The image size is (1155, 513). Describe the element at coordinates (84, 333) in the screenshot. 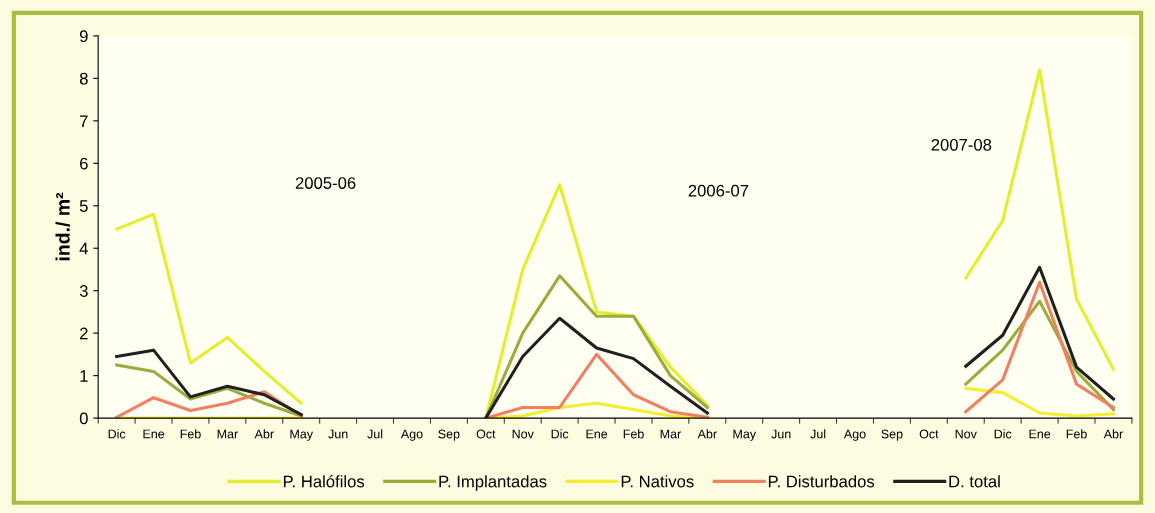

I see `y-tick-label: 2` at that location.